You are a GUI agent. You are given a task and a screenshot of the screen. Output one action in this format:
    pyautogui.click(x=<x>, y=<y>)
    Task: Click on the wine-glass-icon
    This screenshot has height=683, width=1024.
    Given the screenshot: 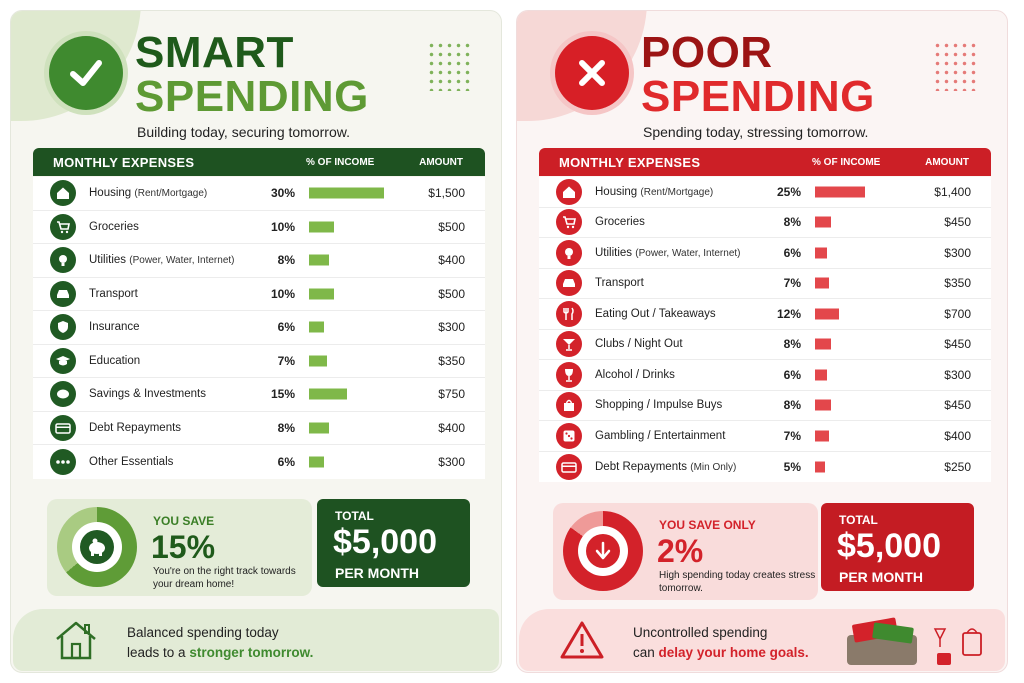 What is the action you would take?
    pyautogui.click(x=569, y=374)
    